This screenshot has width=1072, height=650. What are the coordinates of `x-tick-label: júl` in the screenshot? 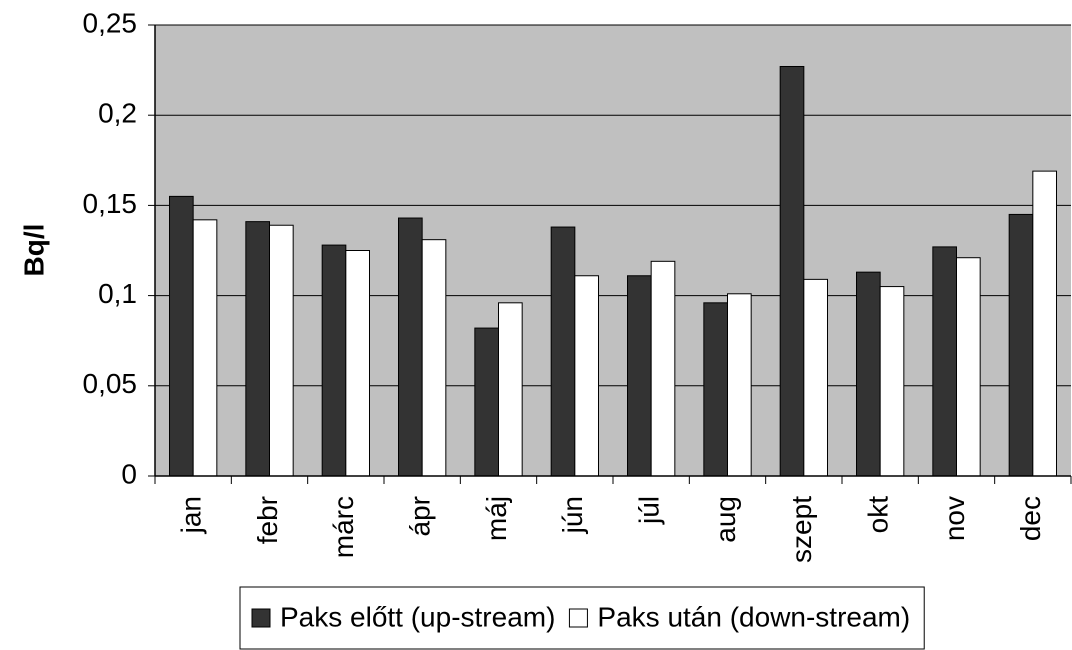 It's located at (649, 510).